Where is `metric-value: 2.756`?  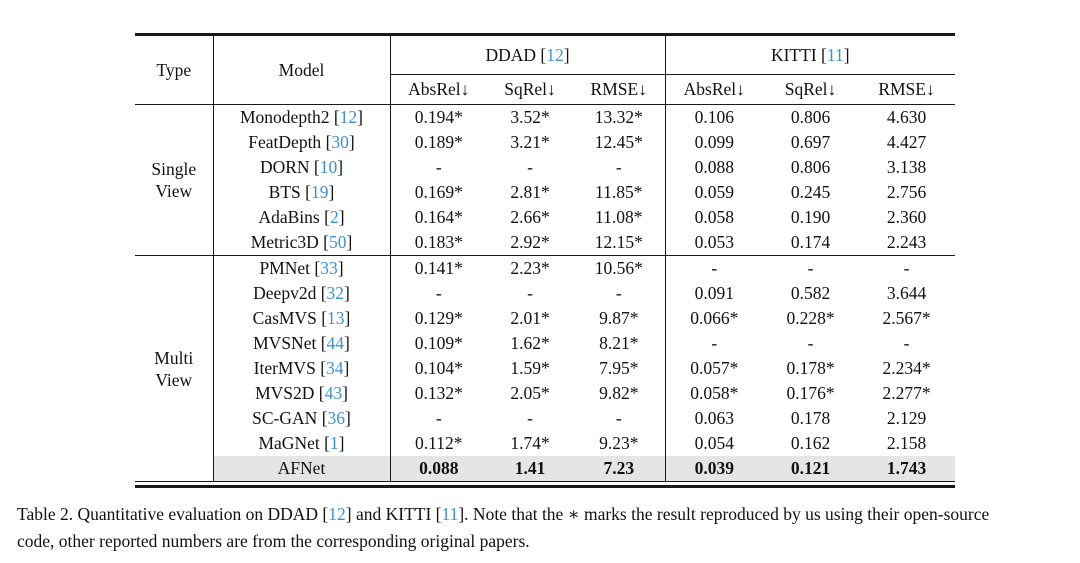 metric-value: 2.756 is located at coordinates (906, 192).